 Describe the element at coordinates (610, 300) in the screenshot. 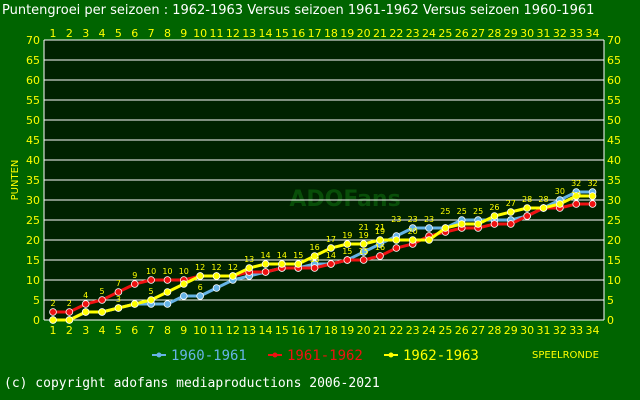

I see `y-tick-label-right: 5` at that location.